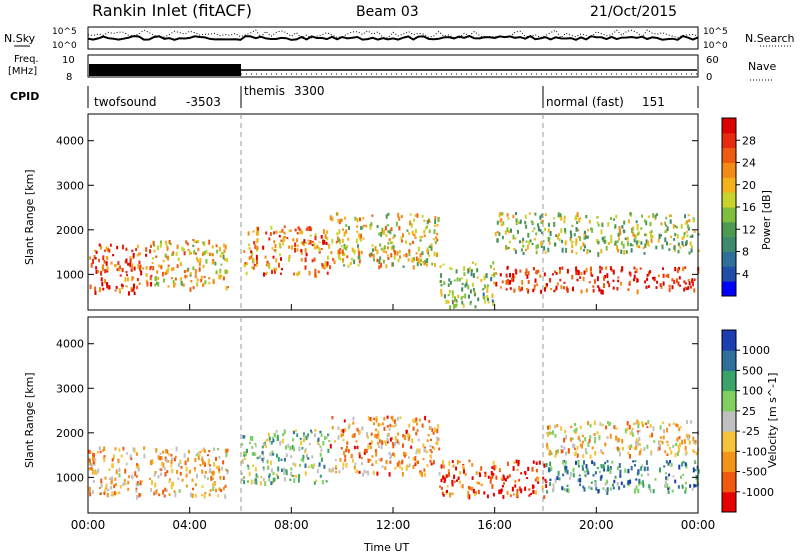 The image size is (800, 554). What do you see at coordinates (20, 38) in the screenshot?
I see `nsky-label: N.Sky` at bounding box center [20, 38].